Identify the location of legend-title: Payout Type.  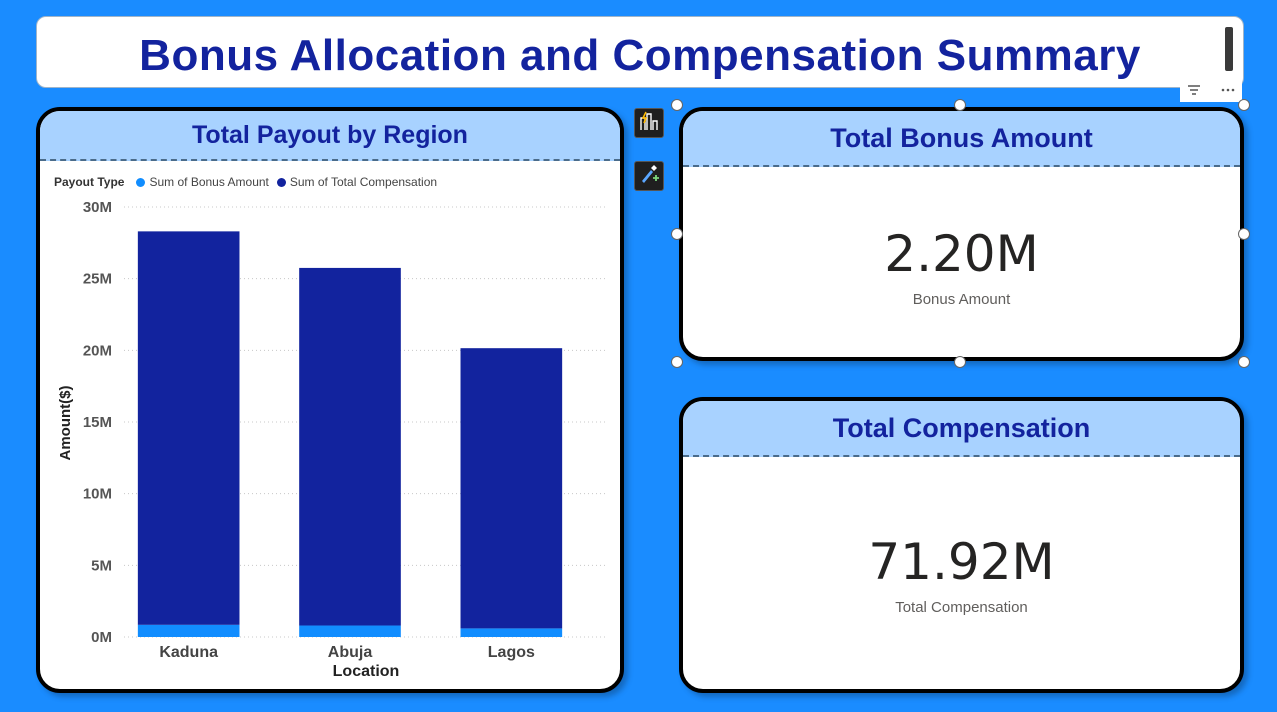
(89, 182).